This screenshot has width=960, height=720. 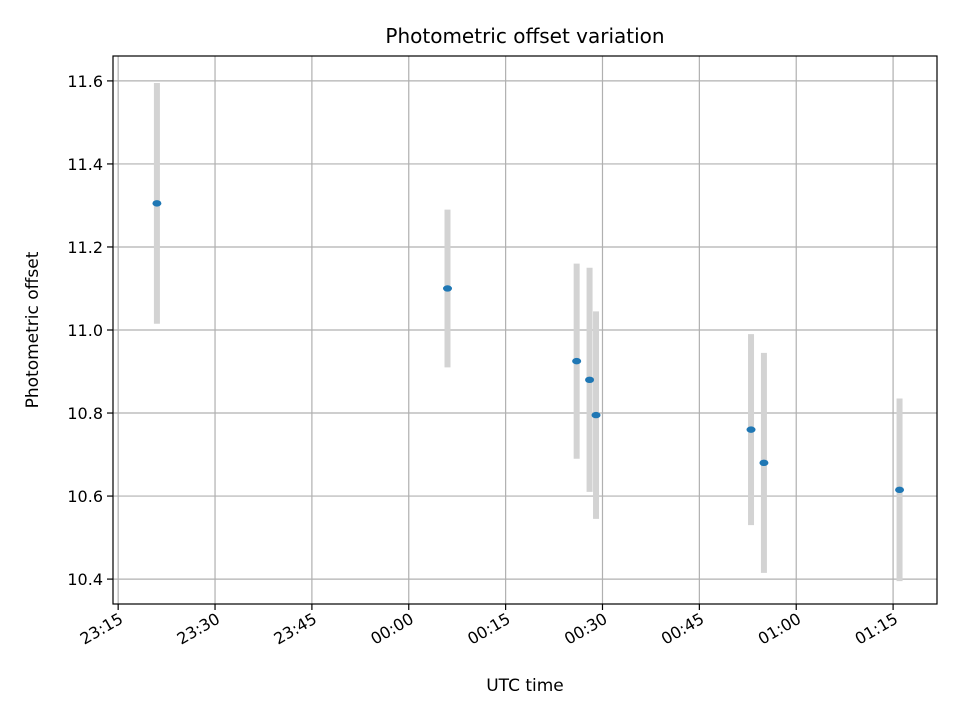 I want to click on x-tick-label: 00:45, so click(x=682, y=629).